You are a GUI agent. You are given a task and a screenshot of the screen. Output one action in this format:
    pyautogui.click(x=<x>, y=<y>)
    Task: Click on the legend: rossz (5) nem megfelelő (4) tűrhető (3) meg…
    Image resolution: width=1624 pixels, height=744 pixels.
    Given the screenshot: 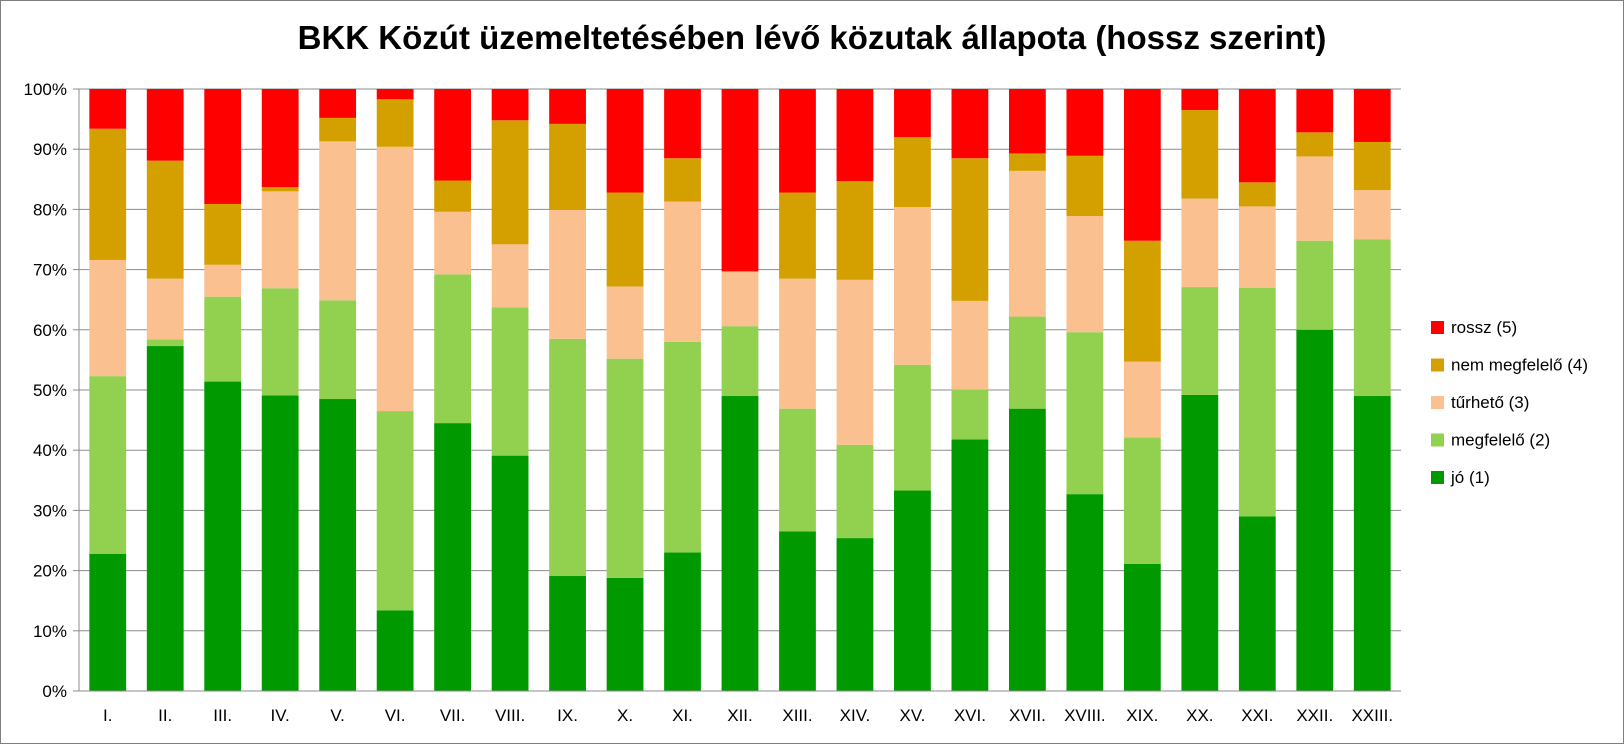 What is the action you would take?
    pyautogui.click(x=1509, y=402)
    